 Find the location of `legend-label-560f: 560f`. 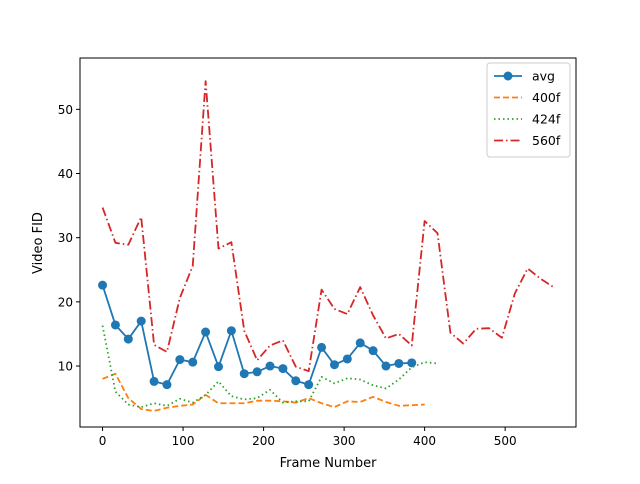

legend-label-560f: 560f is located at coordinates (546, 140).